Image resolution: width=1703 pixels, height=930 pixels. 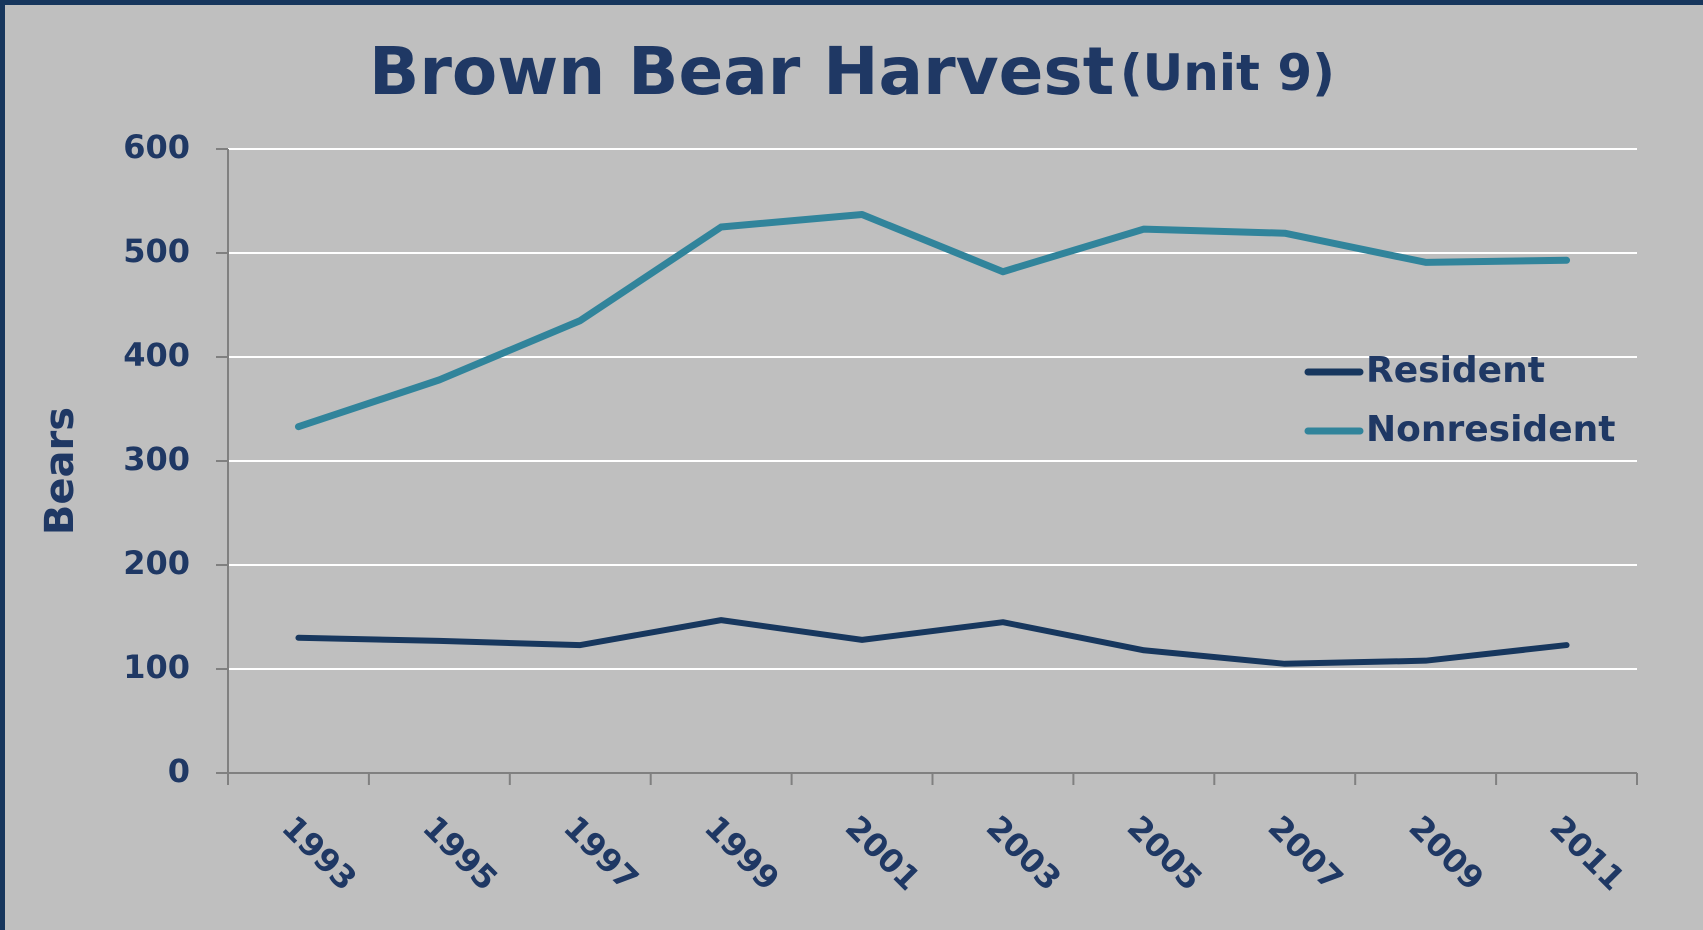 What do you see at coordinates (156, 355) in the screenshot?
I see `y-tick-label: 400` at bounding box center [156, 355].